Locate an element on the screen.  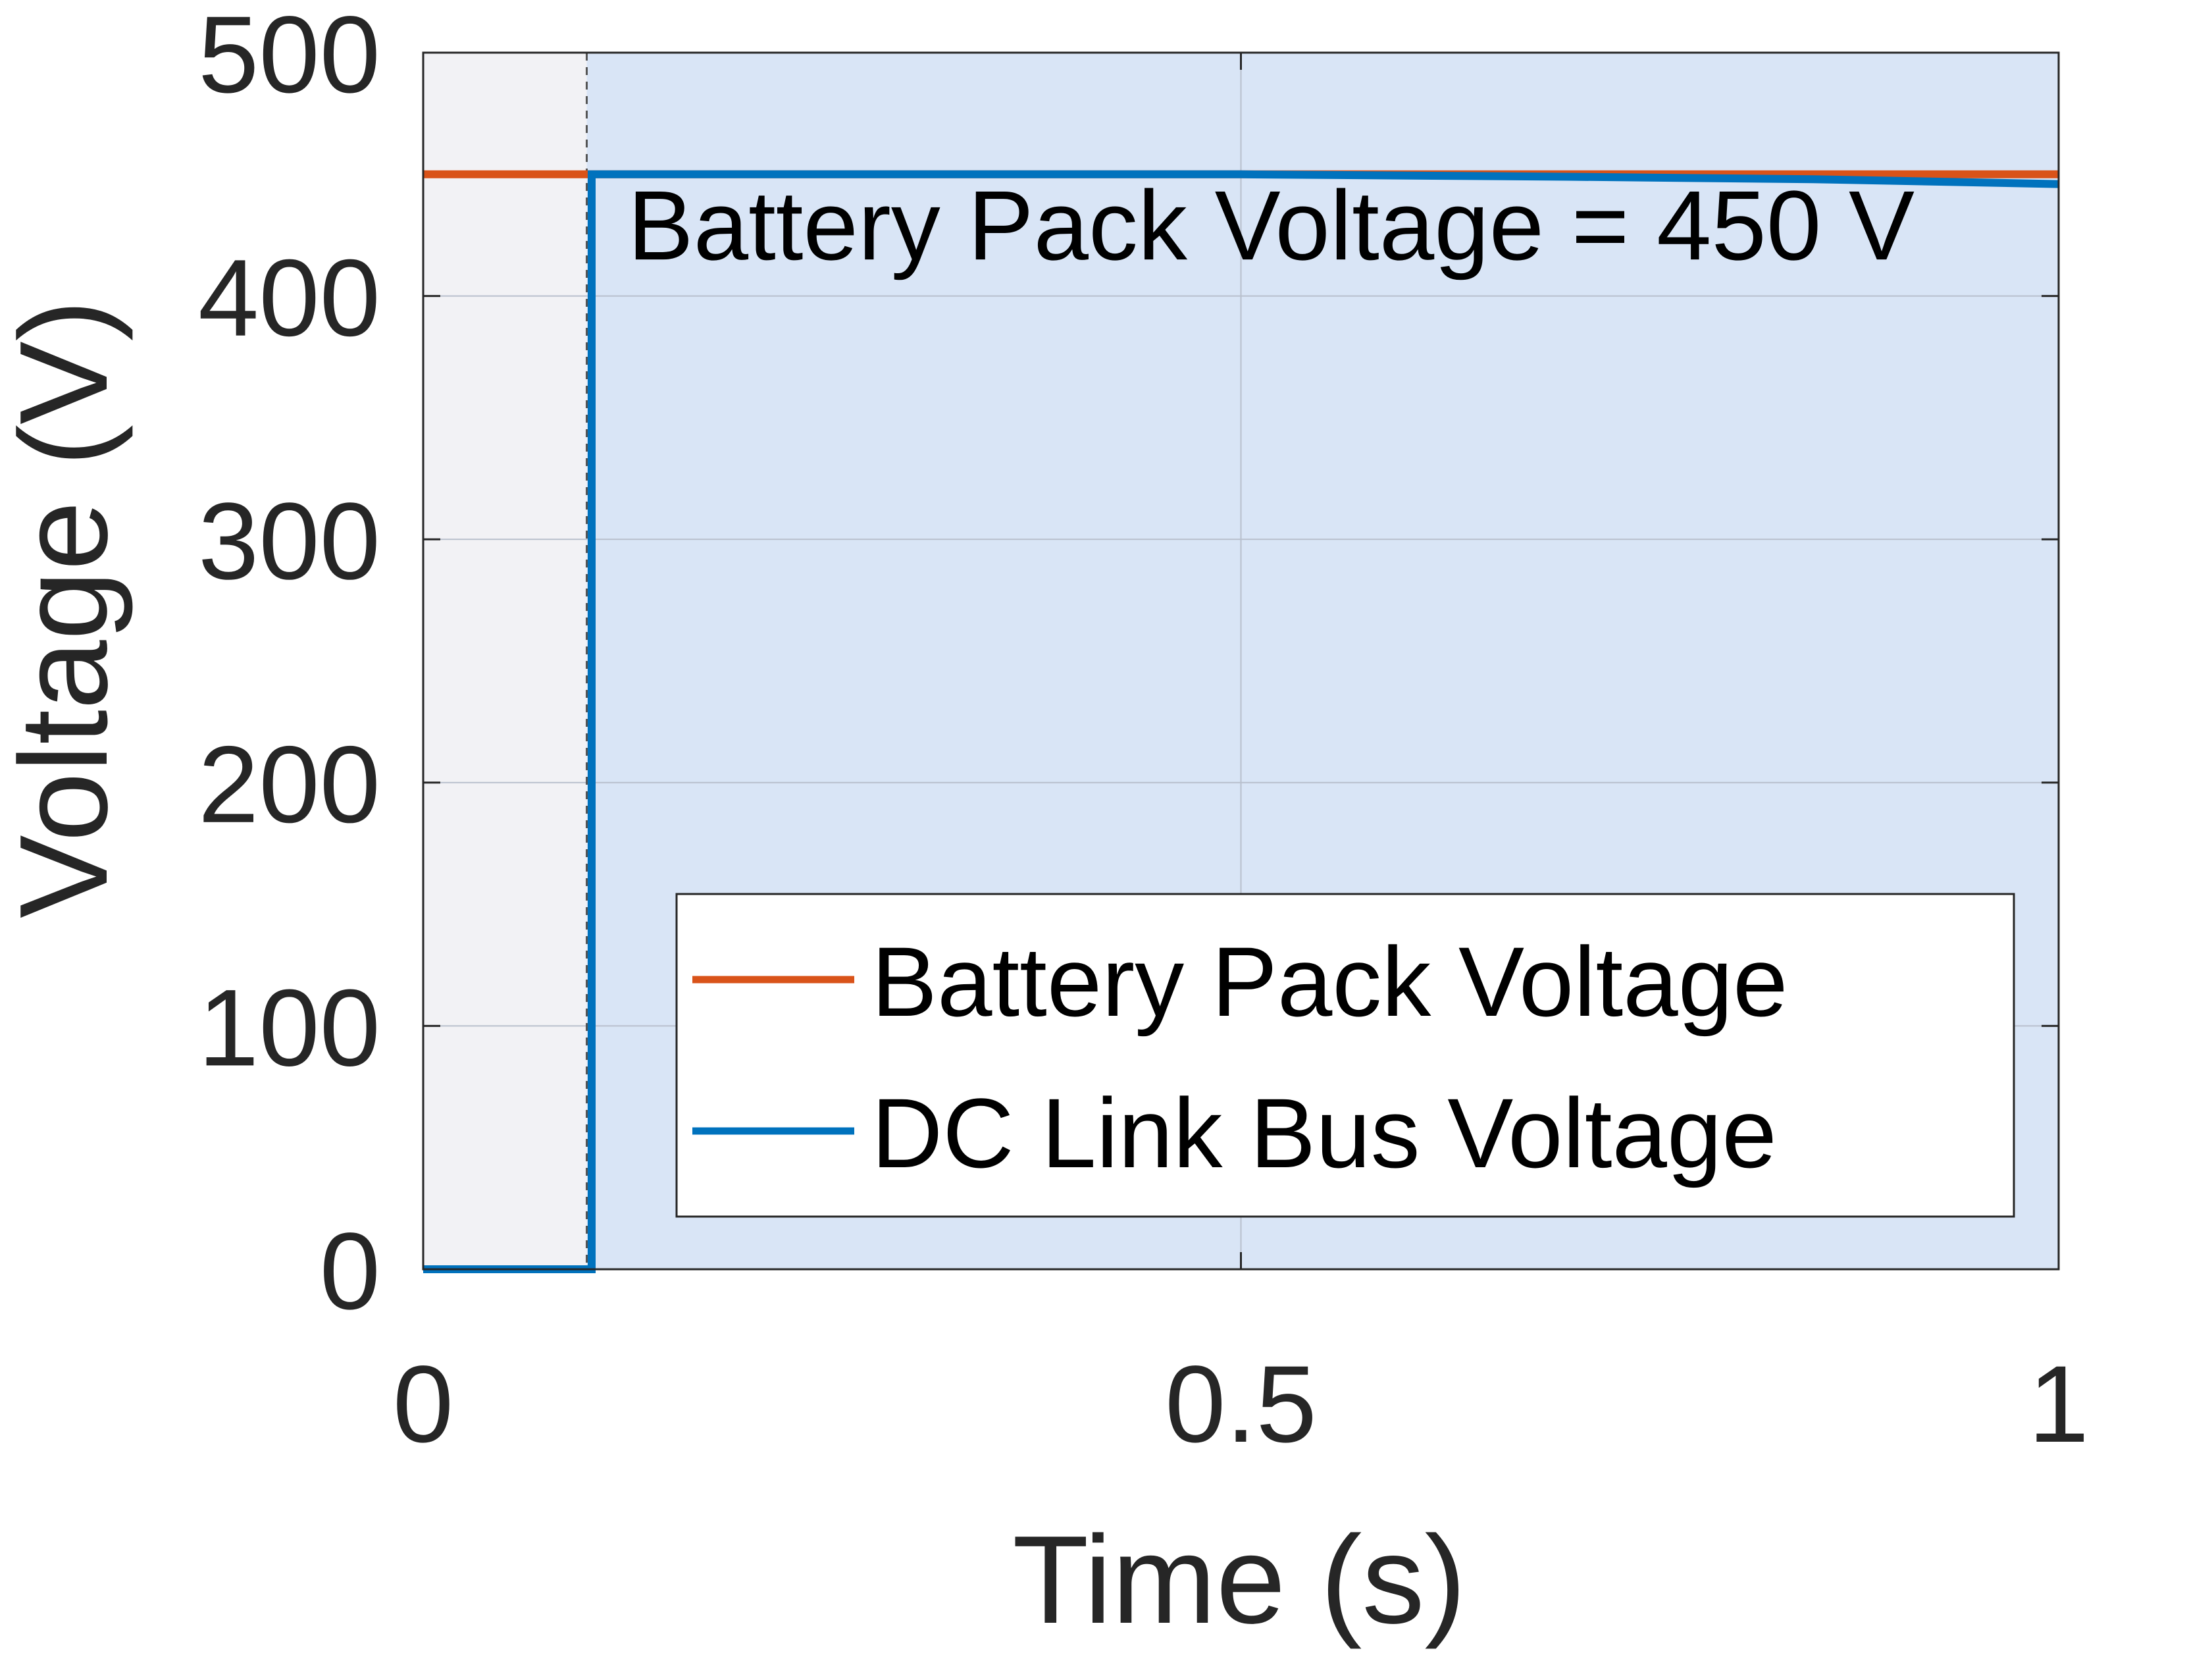
legend: Battery Pack Voltage DC Link Bus Voltage is located at coordinates (1345, 1055).